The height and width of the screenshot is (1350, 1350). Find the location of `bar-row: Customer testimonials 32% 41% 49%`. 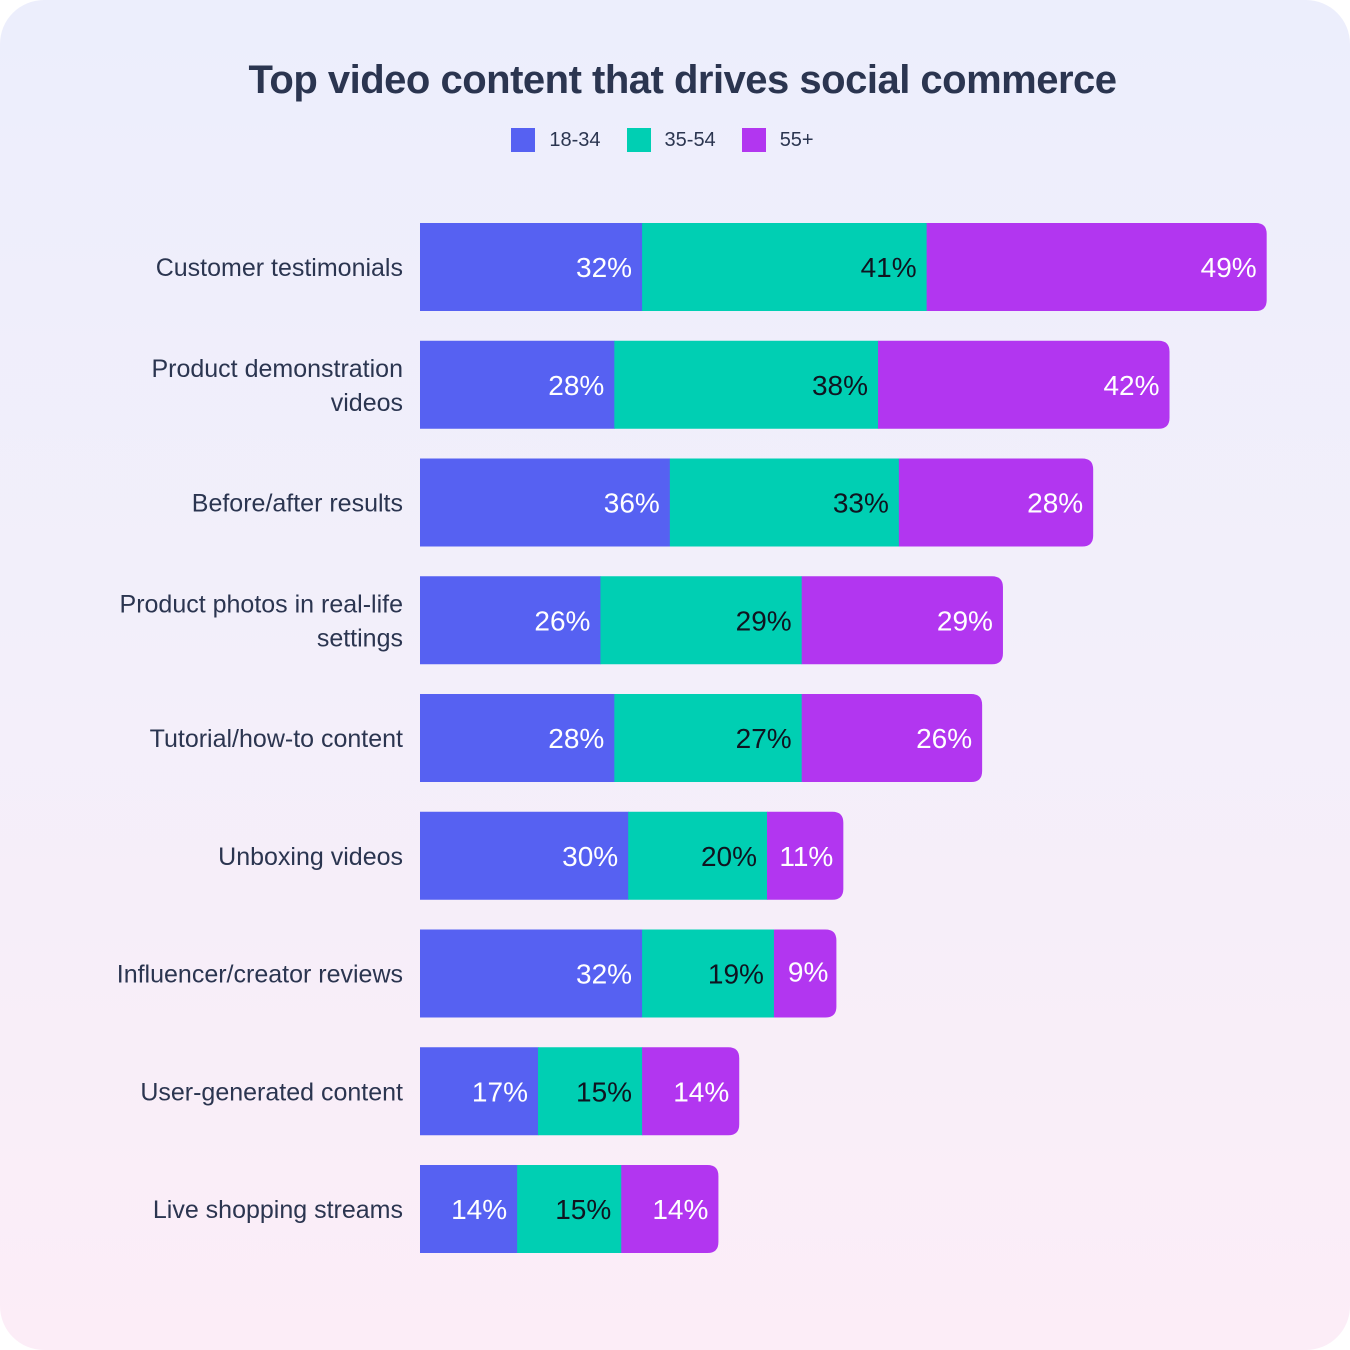

bar-row: Customer testimonials 32% 41% 49% is located at coordinates (711, 267).